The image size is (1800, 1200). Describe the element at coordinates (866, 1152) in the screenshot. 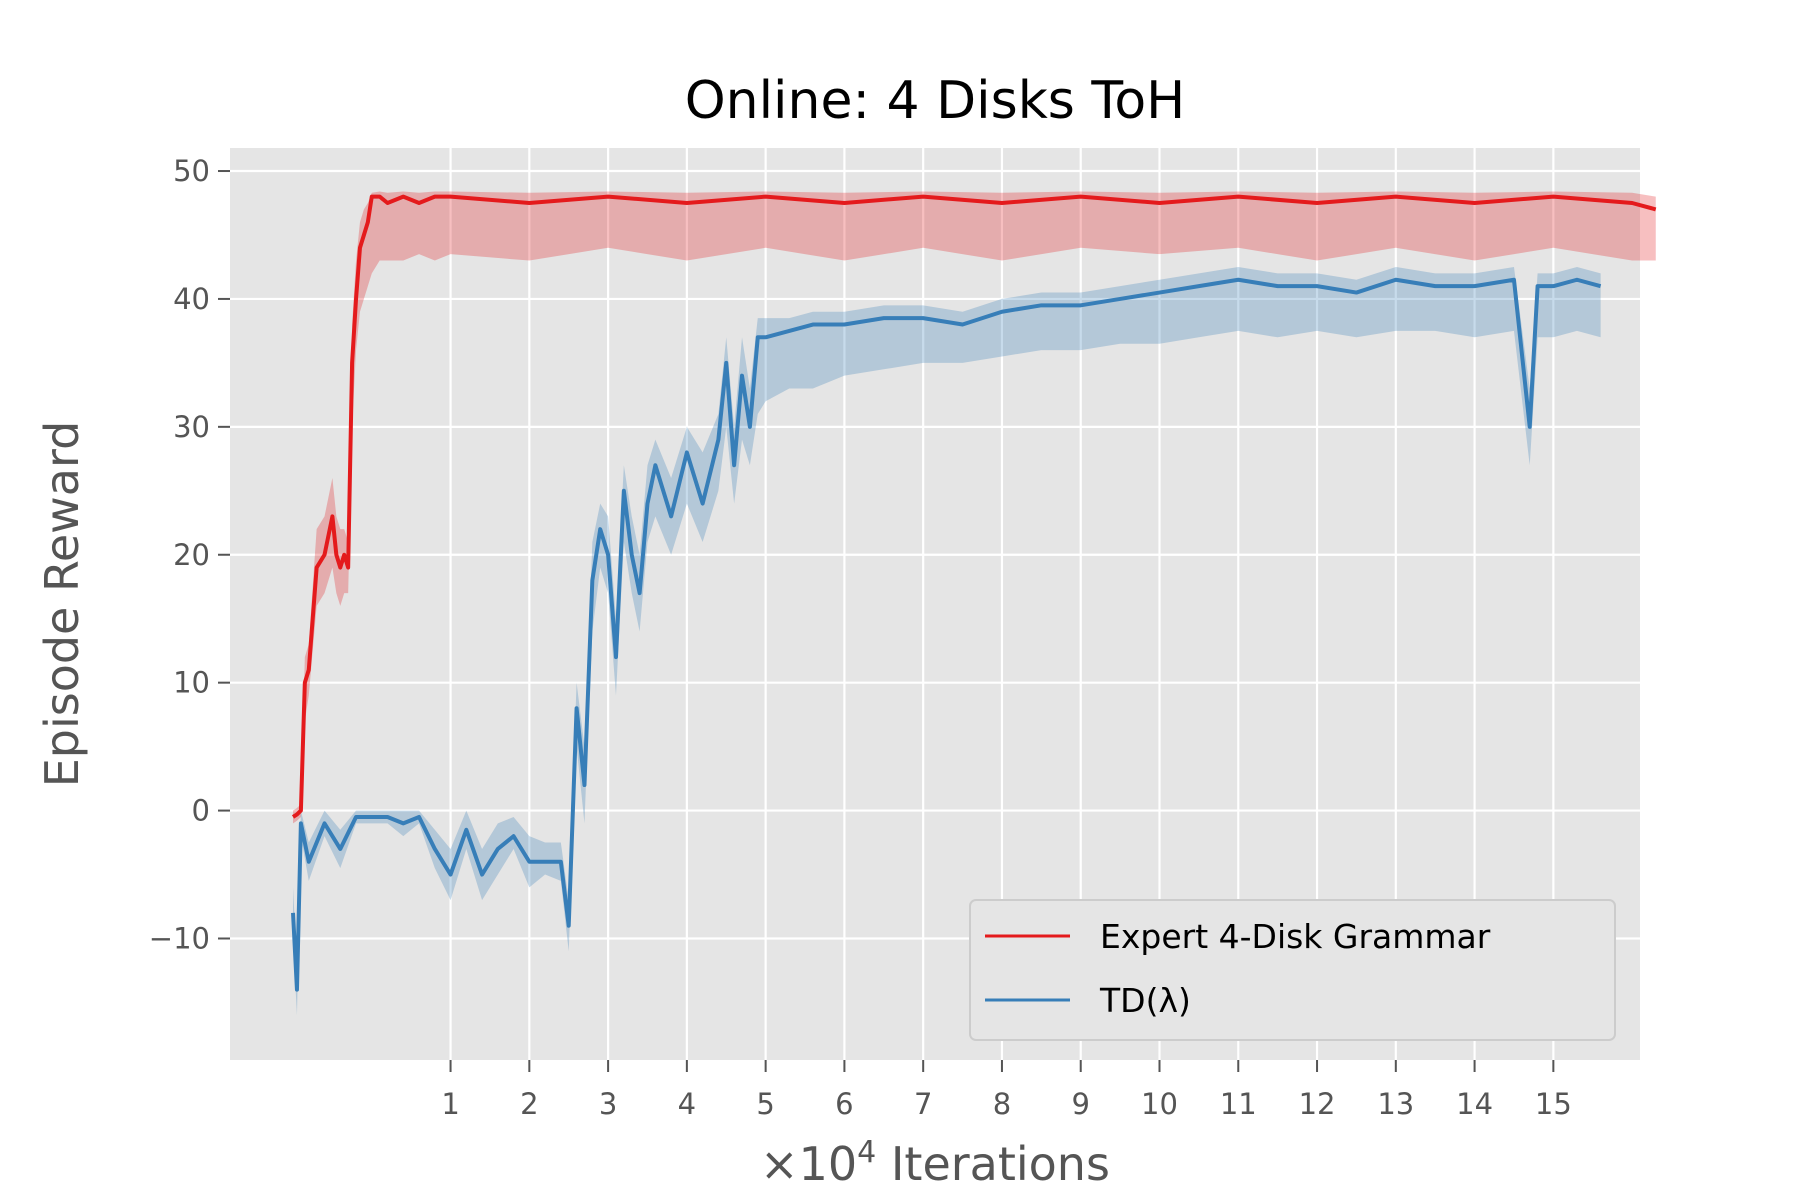

I see `x-axis-label-exponent: 4` at that location.